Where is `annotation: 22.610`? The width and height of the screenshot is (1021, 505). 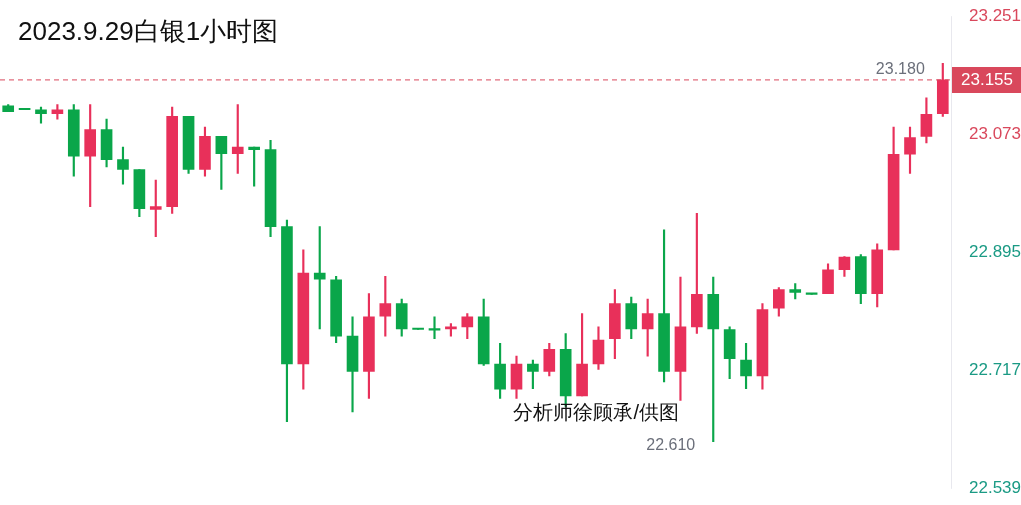 annotation: 22.610 is located at coordinates (671, 445).